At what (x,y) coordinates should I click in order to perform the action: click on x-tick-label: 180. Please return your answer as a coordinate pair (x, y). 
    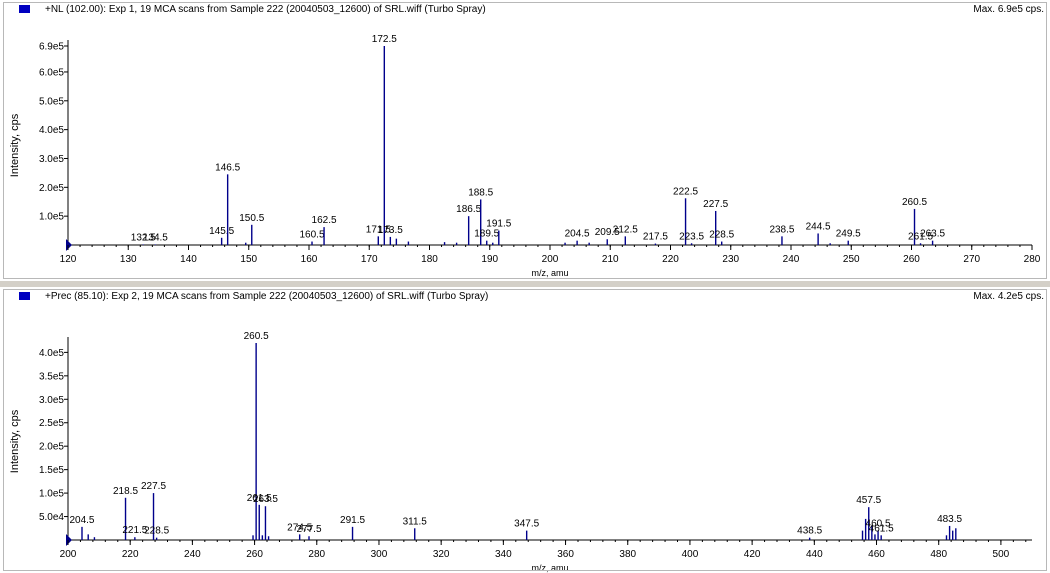
    Looking at the image, I should click on (429, 259).